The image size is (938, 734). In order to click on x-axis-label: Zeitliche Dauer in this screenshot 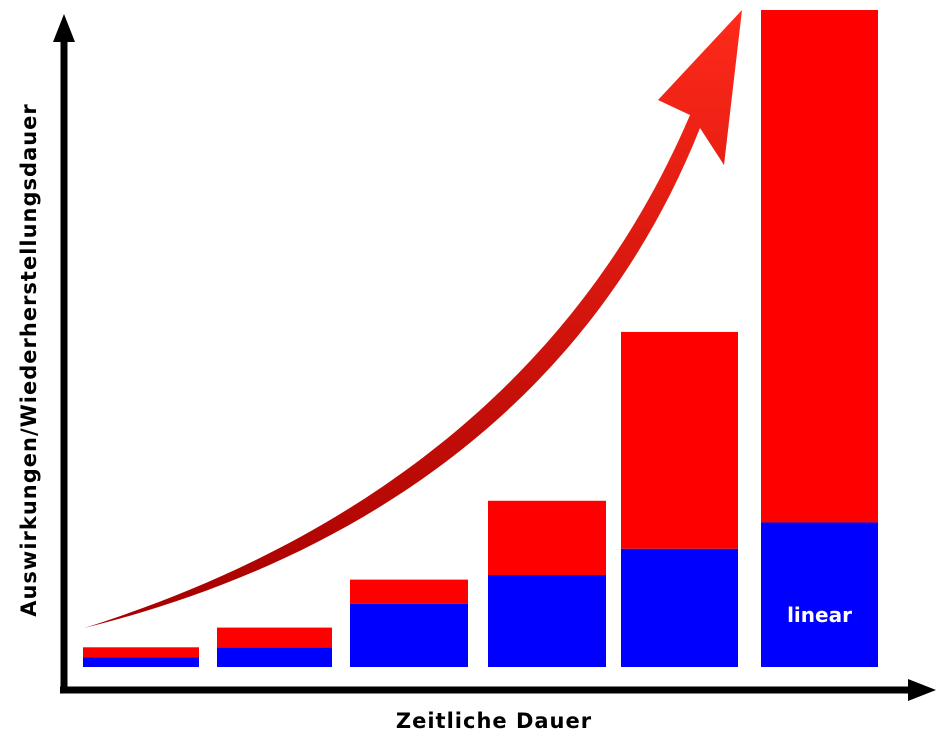, I will do `click(494, 721)`.